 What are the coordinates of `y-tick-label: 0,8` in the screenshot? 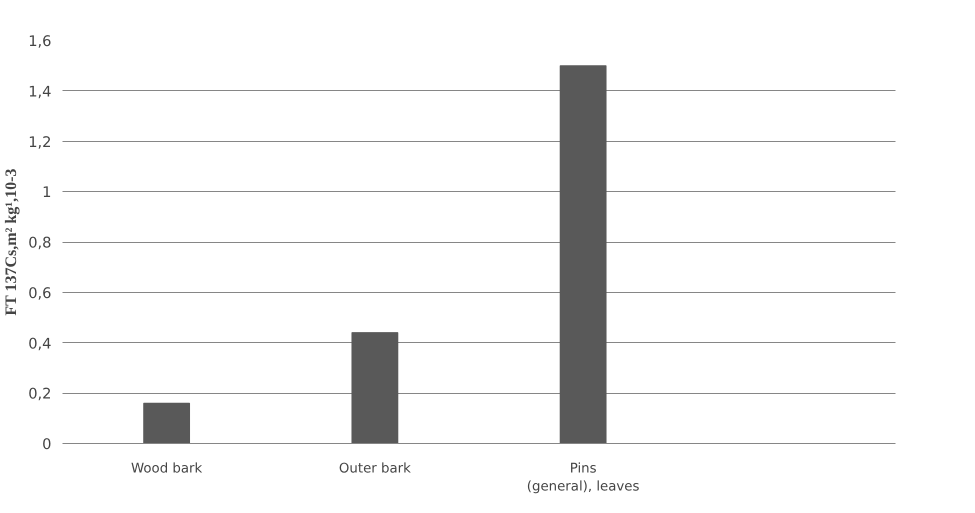 It's located at (40, 243).